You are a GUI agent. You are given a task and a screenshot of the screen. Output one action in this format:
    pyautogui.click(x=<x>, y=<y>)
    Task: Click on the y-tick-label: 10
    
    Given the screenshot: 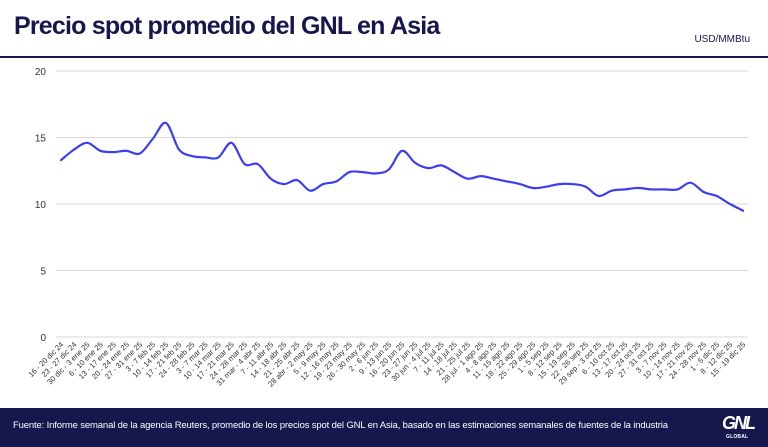 What is the action you would take?
    pyautogui.click(x=41, y=205)
    